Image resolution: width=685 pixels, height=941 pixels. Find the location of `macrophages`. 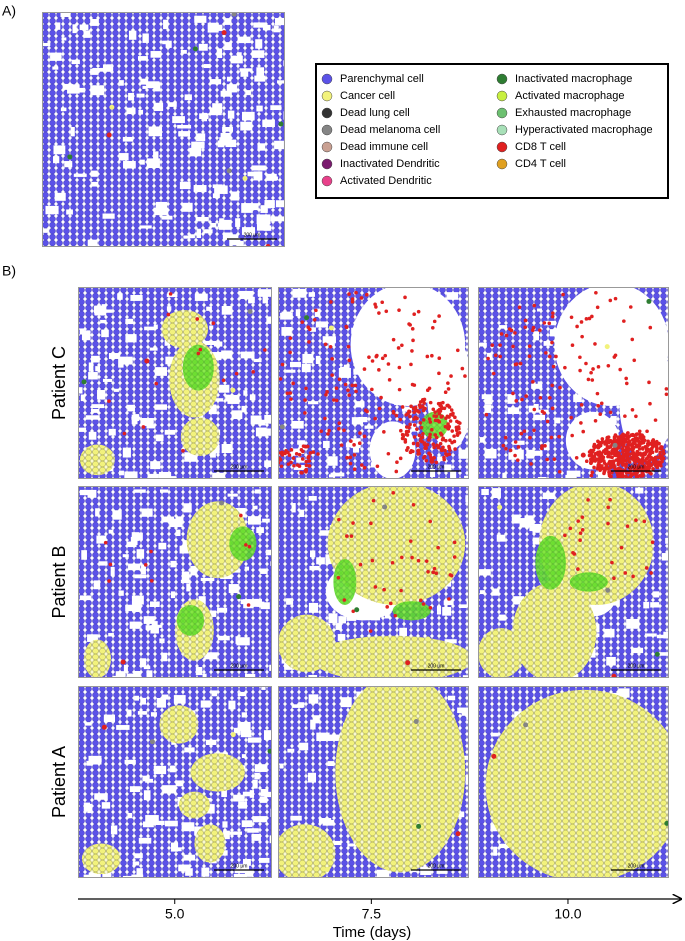

macrophages is located at coordinates (198, 367).